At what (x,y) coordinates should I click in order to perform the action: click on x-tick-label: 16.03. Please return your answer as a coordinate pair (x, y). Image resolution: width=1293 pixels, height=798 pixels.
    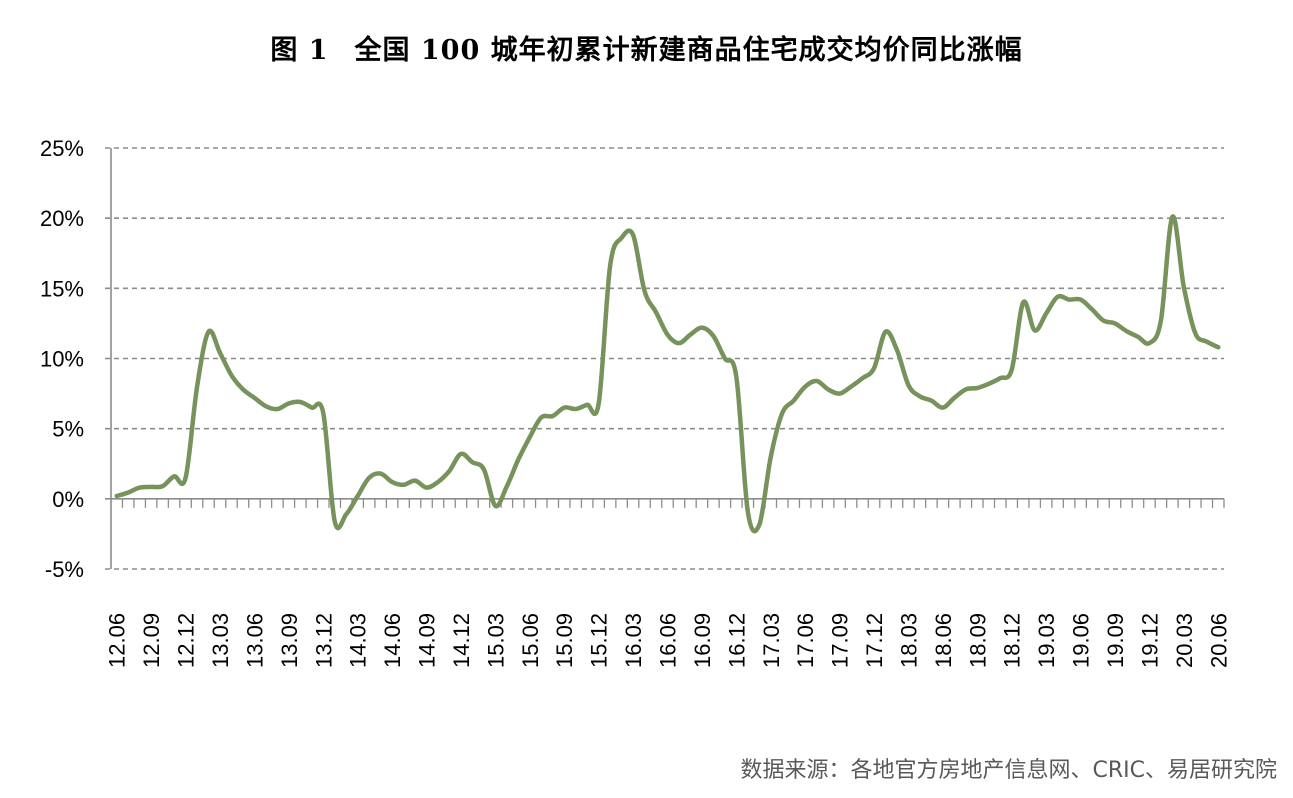
    Looking at the image, I should click on (633, 640).